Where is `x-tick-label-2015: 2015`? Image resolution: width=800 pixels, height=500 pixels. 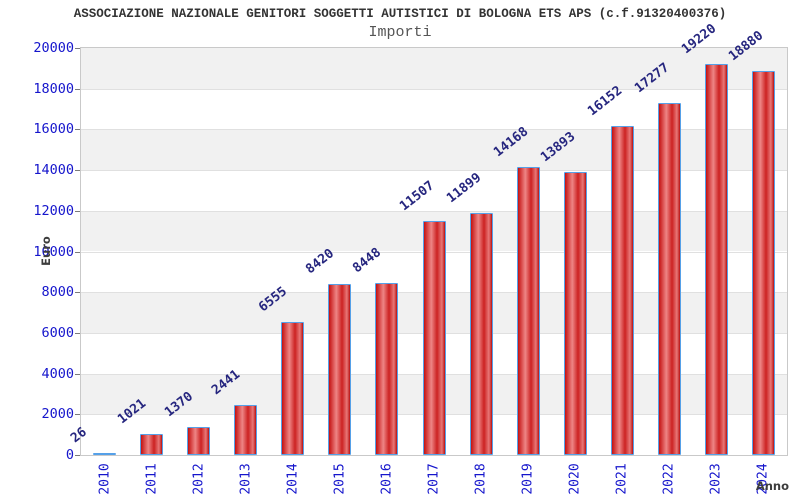 x-tick-label-2015: 2015 is located at coordinates (340, 479).